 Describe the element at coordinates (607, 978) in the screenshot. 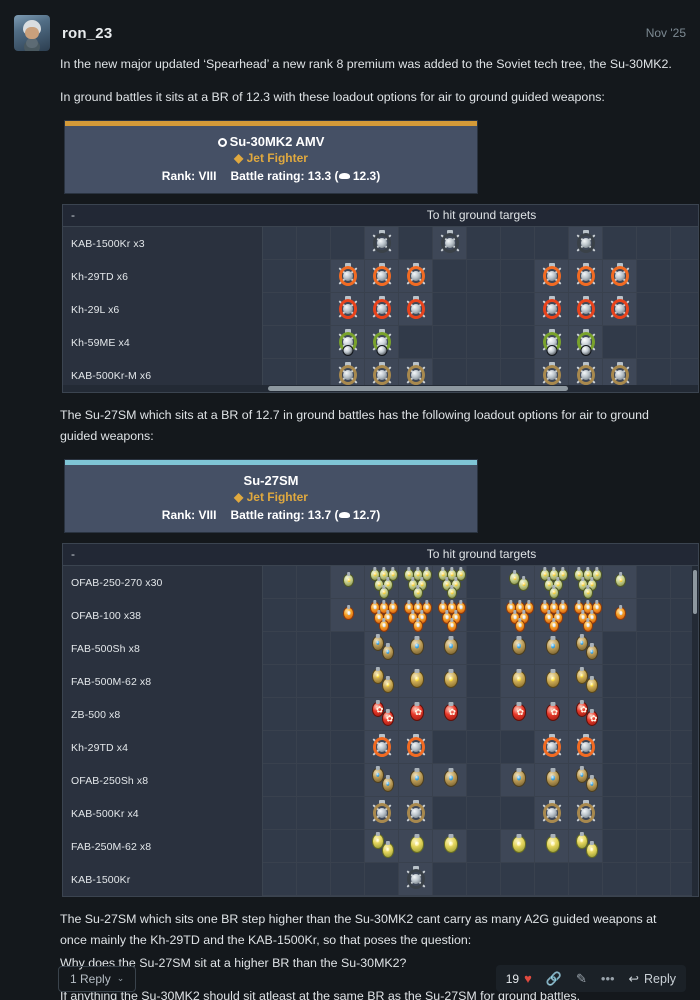

I see `more-options-icon: •••` at that location.